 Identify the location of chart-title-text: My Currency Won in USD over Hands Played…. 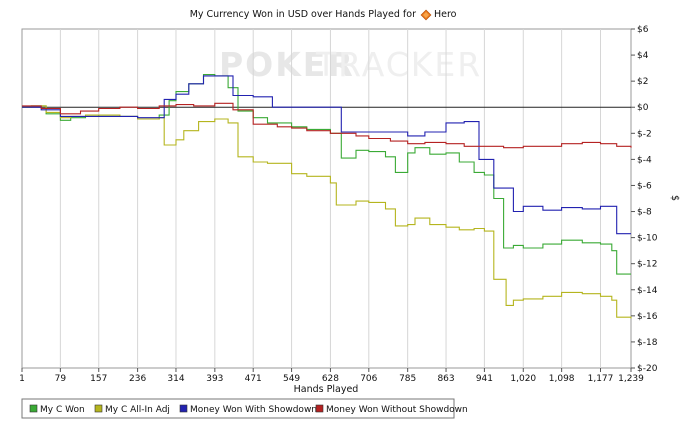
(303, 14).